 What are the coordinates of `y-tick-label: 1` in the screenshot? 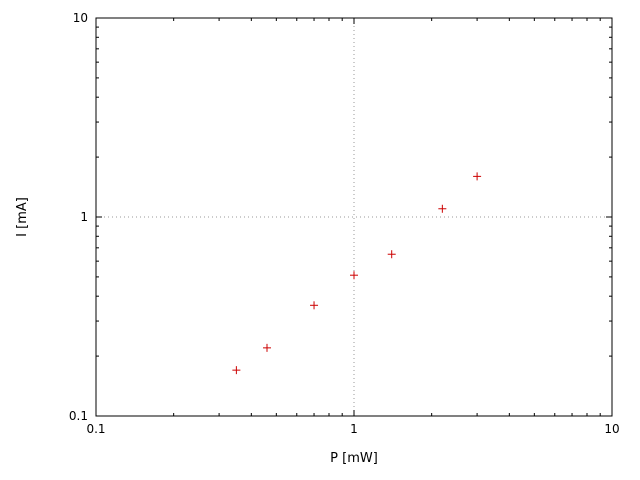 It's located at (84, 217).